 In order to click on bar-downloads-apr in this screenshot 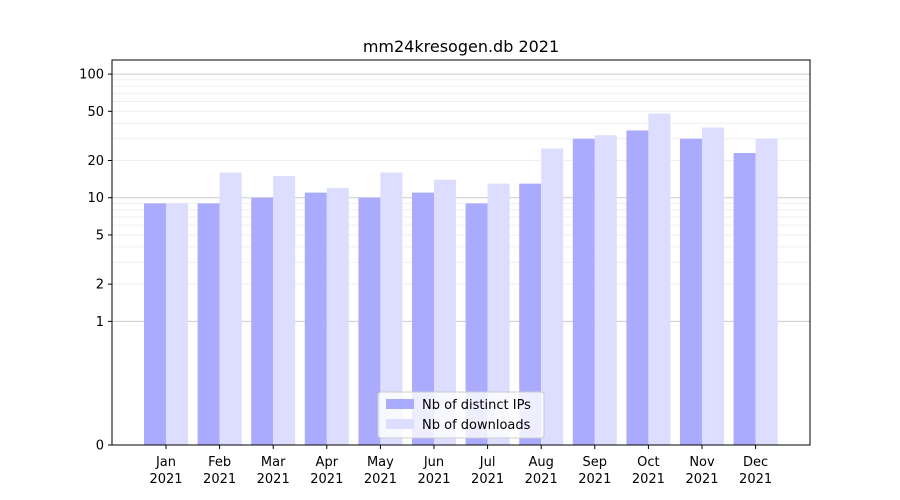, I will do `click(337, 316)`.